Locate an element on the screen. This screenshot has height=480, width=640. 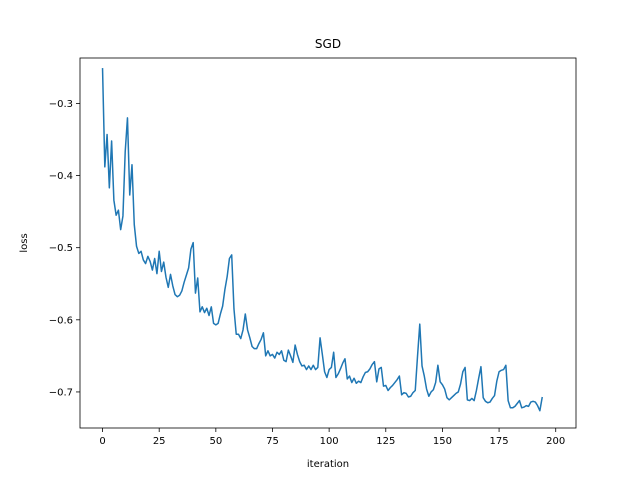
x-tick-label: 100 is located at coordinates (329, 441).